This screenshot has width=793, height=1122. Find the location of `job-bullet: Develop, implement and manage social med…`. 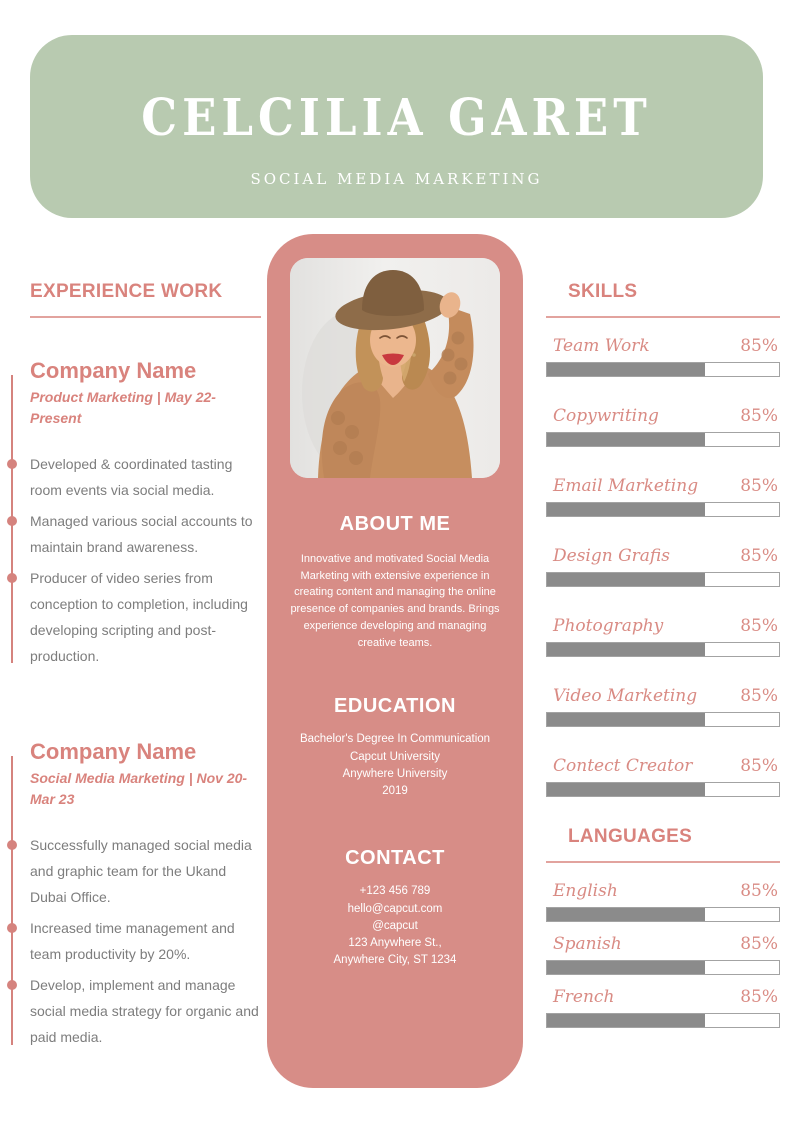

job-bullet: Develop, implement and manage social med… is located at coordinates (133, 1011).